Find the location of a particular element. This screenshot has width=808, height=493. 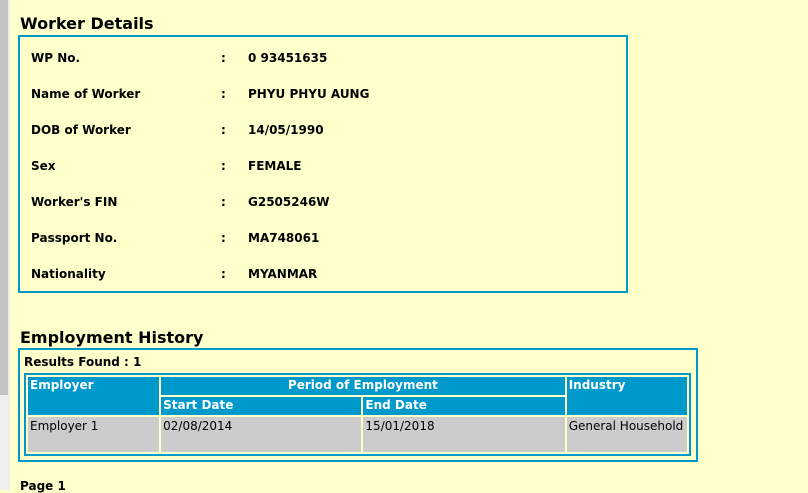

header-industry: Industry is located at coordinates (626, 396).